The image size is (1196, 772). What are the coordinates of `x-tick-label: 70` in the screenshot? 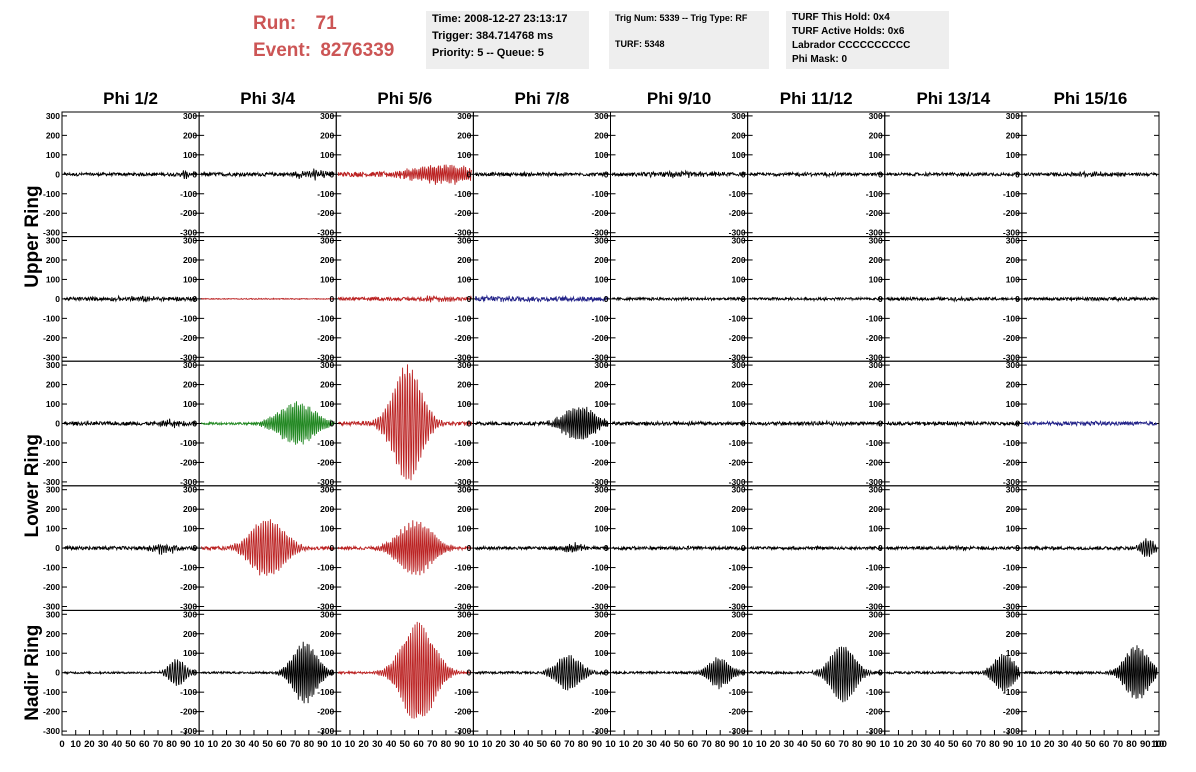 It's located at (295, 744).